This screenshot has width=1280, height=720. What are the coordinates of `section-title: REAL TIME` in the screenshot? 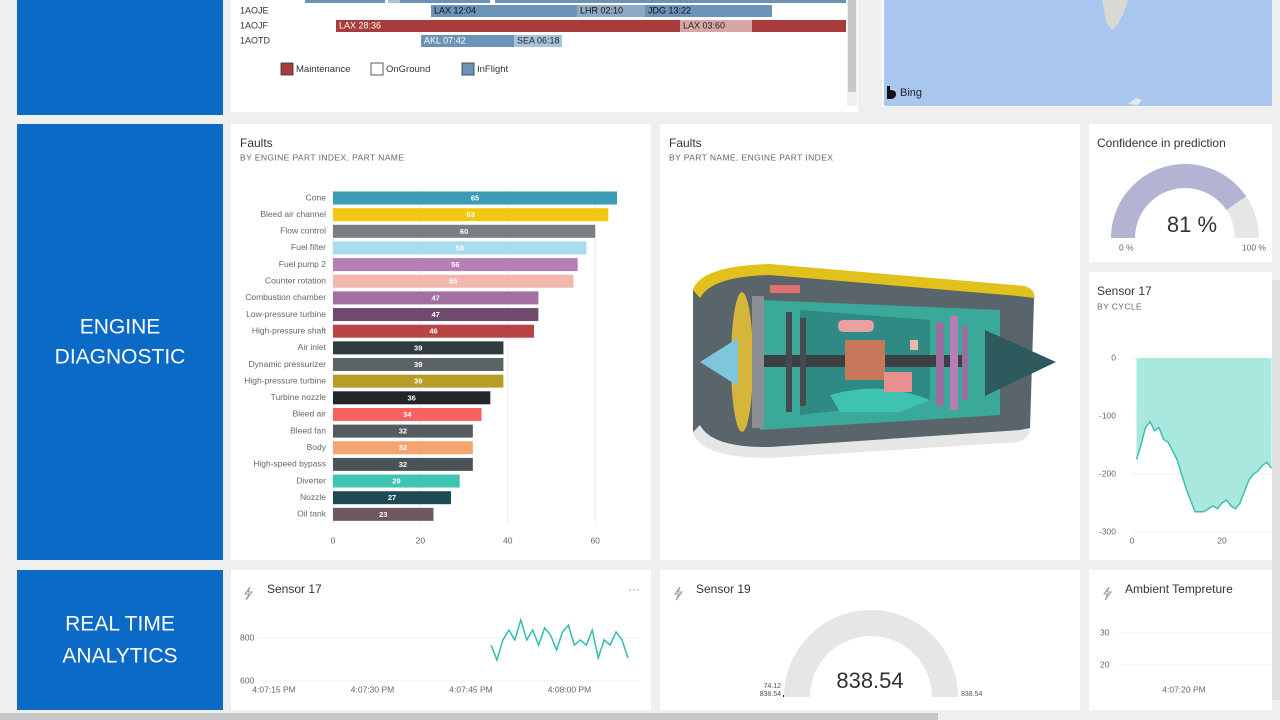 It's located at (120, 624).